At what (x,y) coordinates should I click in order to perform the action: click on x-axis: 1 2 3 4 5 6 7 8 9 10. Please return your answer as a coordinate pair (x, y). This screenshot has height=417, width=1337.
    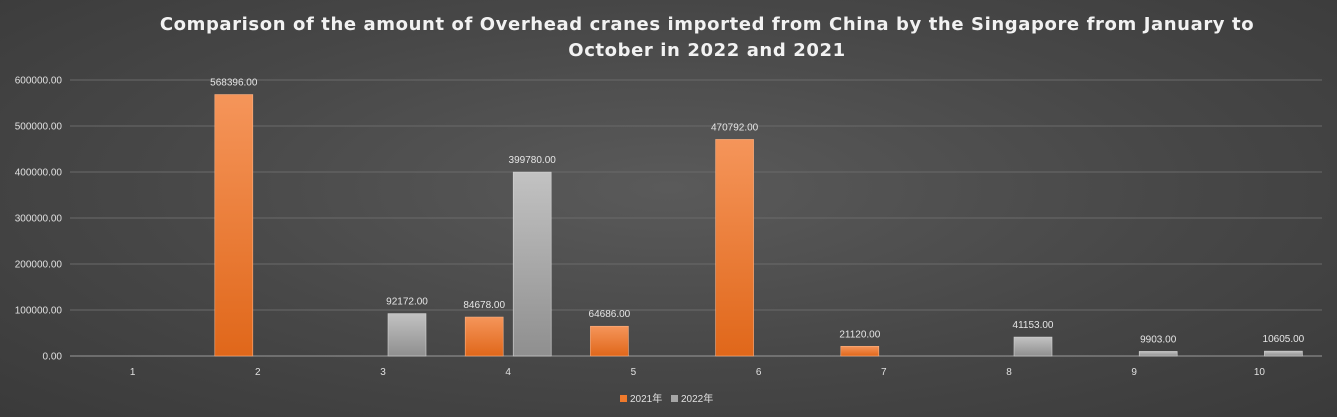
    Looking at the image, I should click on (698, 372).